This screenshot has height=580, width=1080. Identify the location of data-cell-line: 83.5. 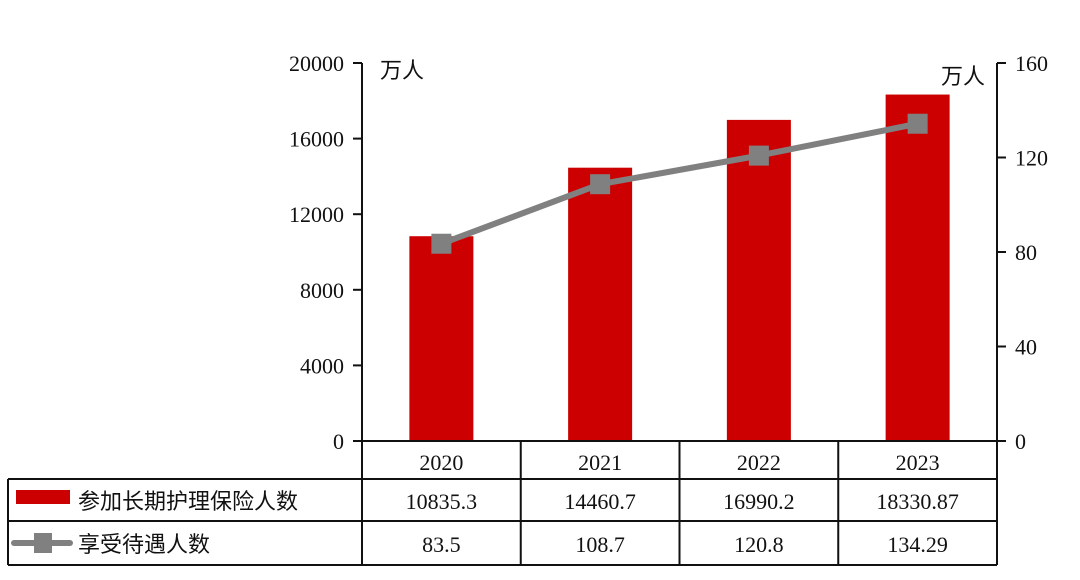
(441, 544).